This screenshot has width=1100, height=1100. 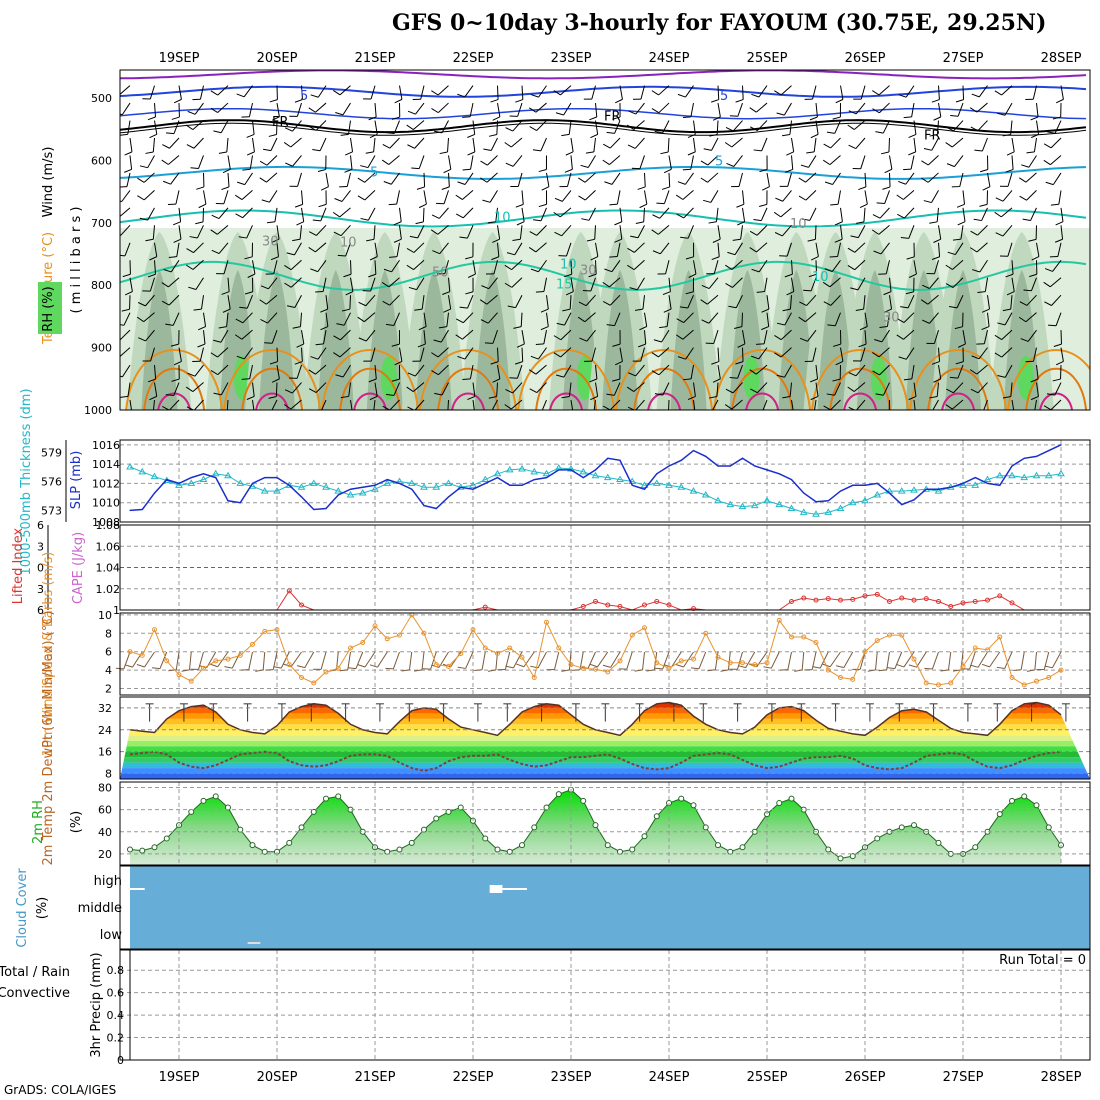 What do you see at coordinates (108, 670) in the screenshot?
I see `y-tick-label: 4` at bounding box center [108, 670].